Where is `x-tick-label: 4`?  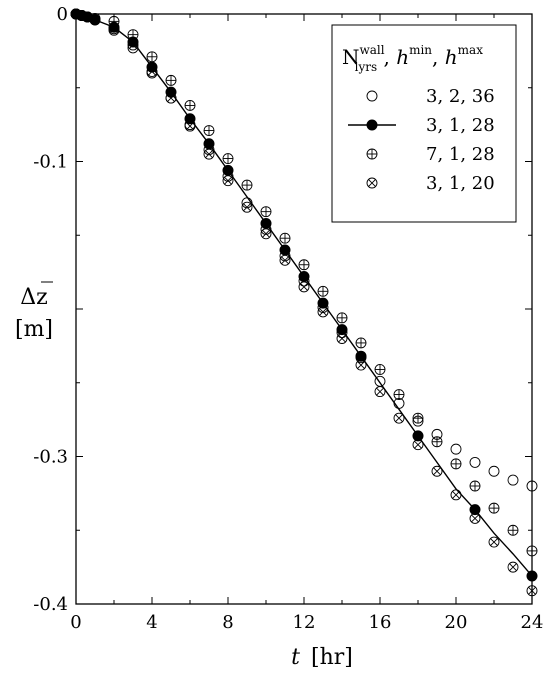
x-tick-label: 4 is located at coordinates (151, 622).